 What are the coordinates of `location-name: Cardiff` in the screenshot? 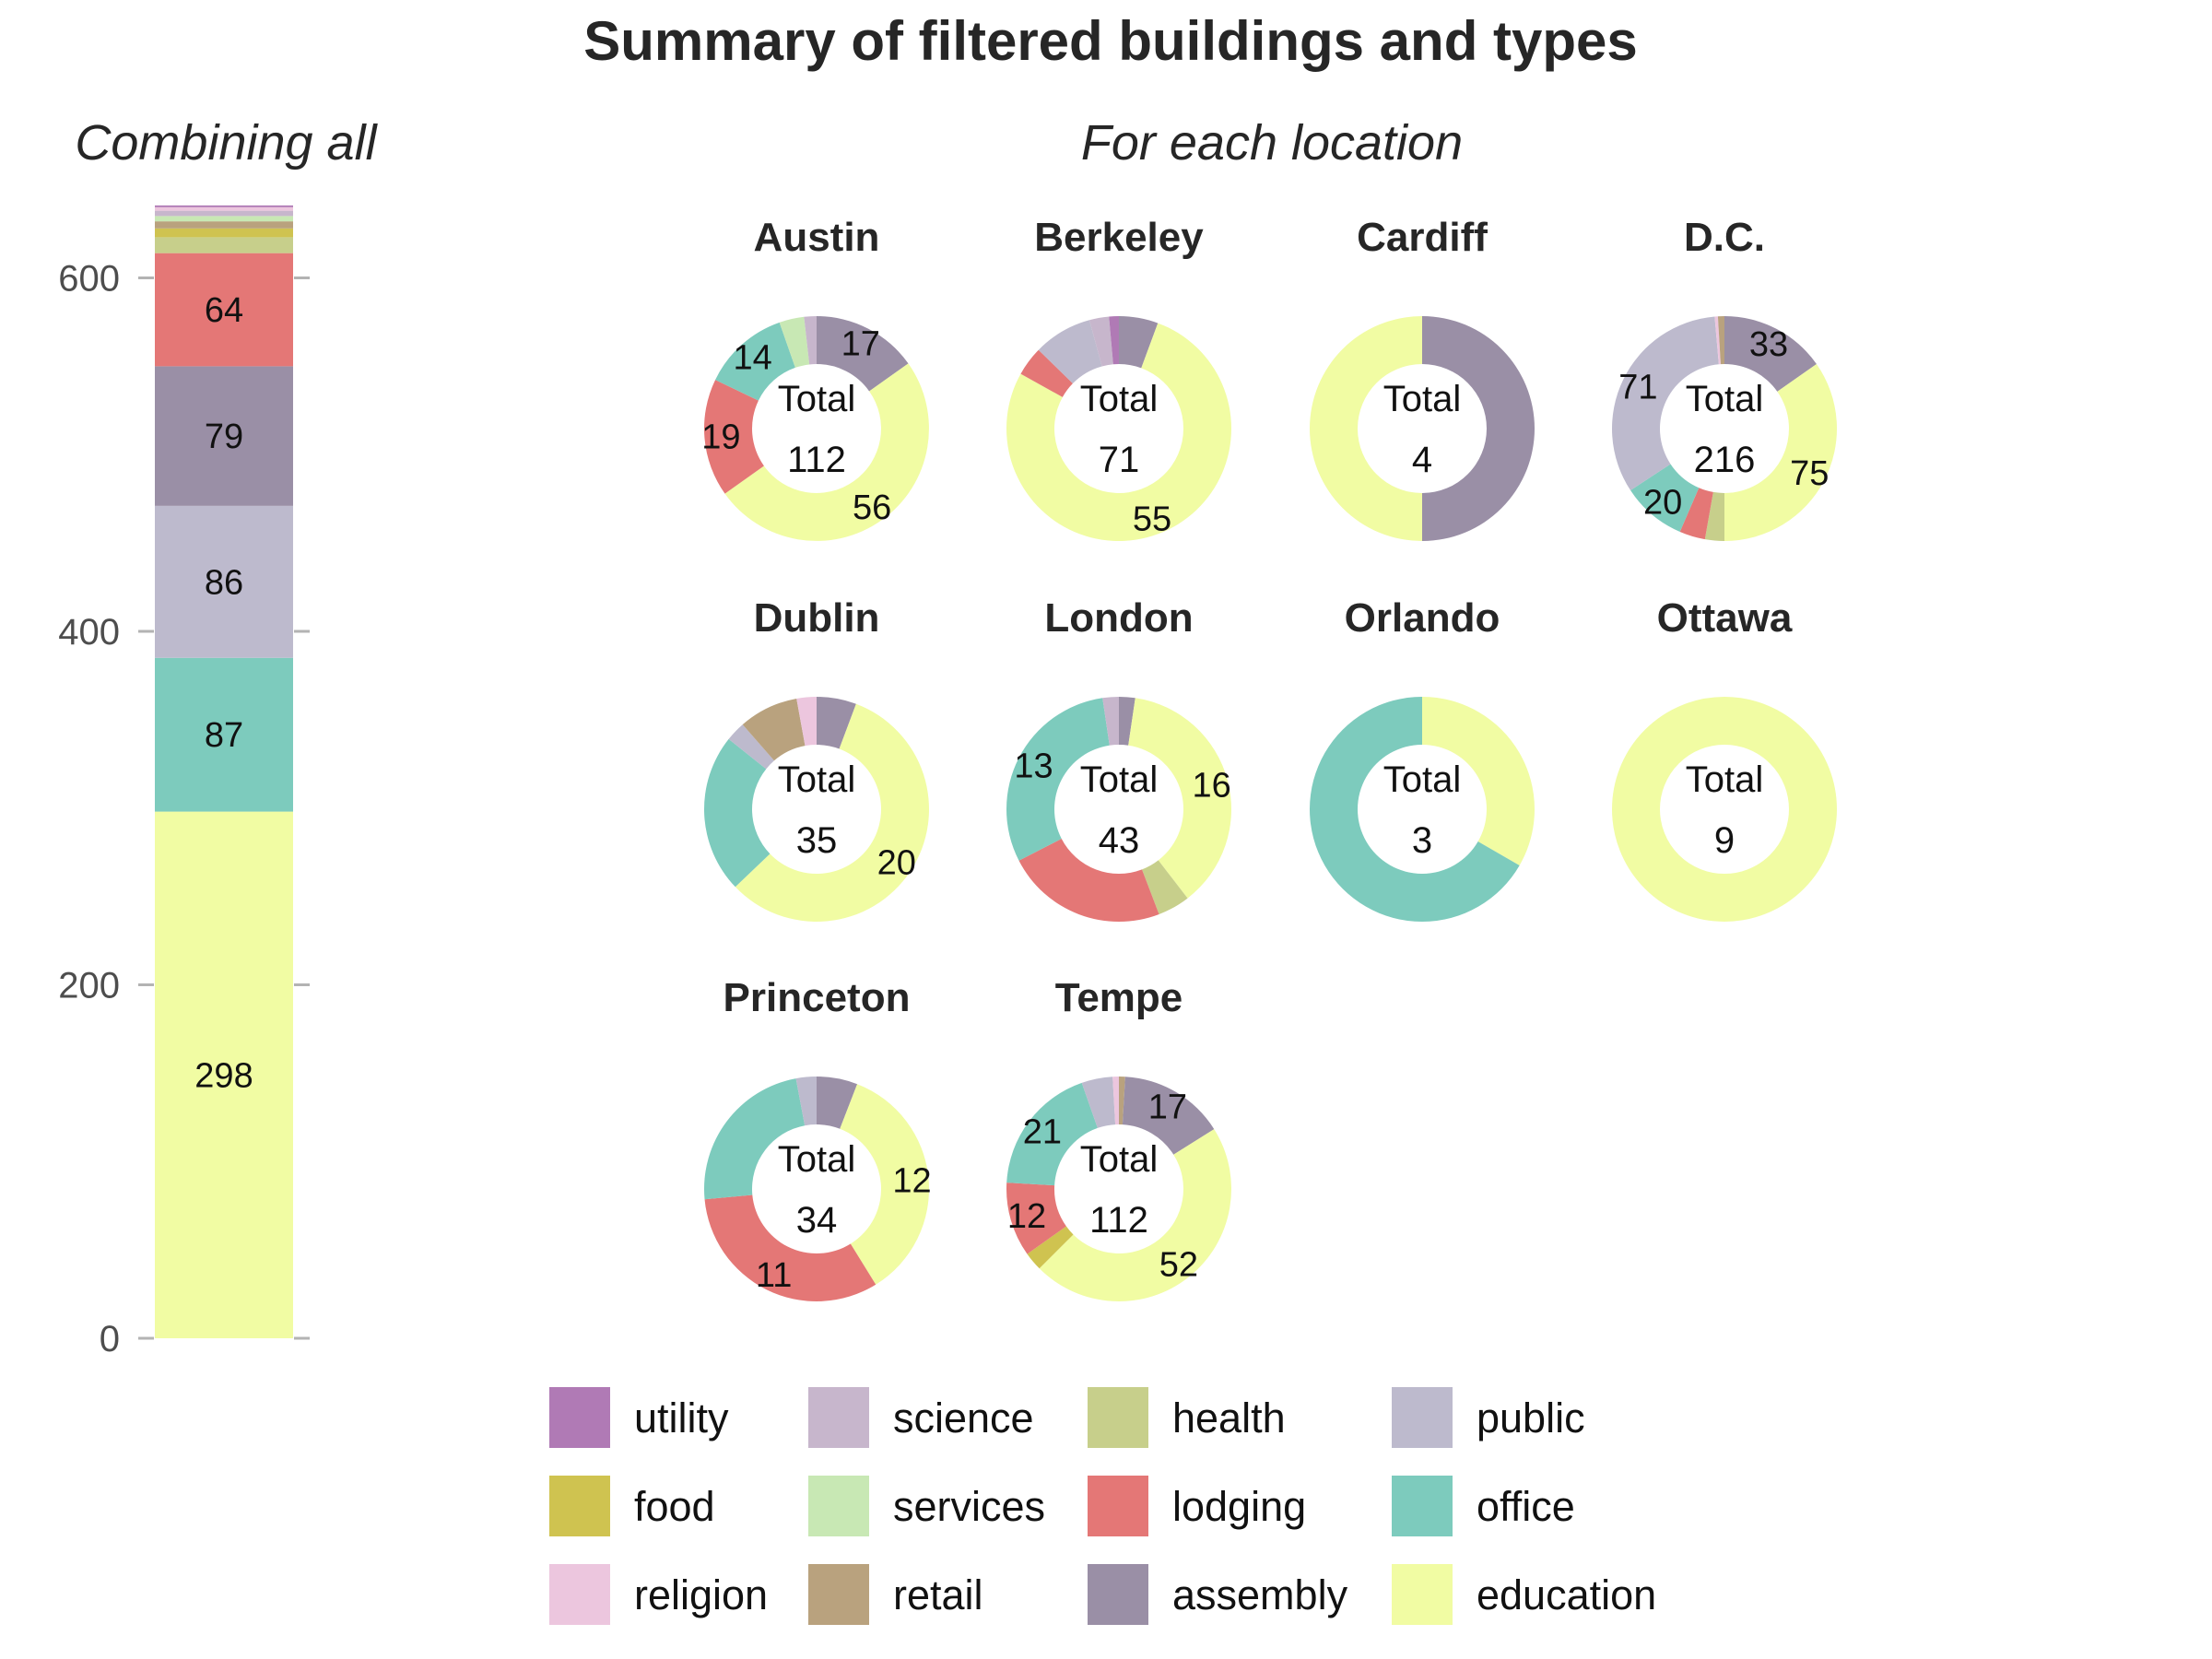 It's located at (1422, 237).